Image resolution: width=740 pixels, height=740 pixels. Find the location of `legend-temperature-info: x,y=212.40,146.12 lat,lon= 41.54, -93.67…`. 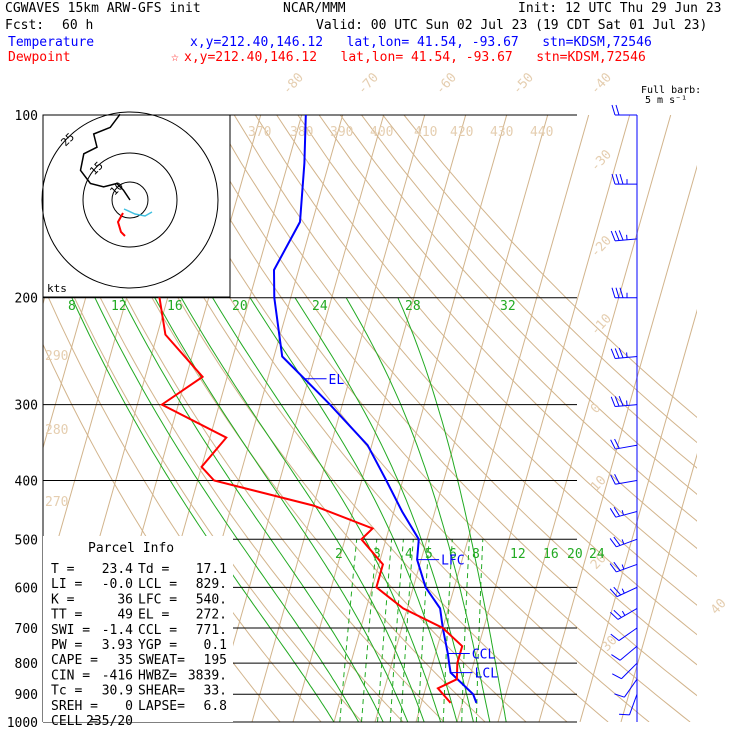

legend-temperature-info: x,y=212.40,146.12 lat,lon= 41.54, -93.67… is located at coordinates (421, 42).